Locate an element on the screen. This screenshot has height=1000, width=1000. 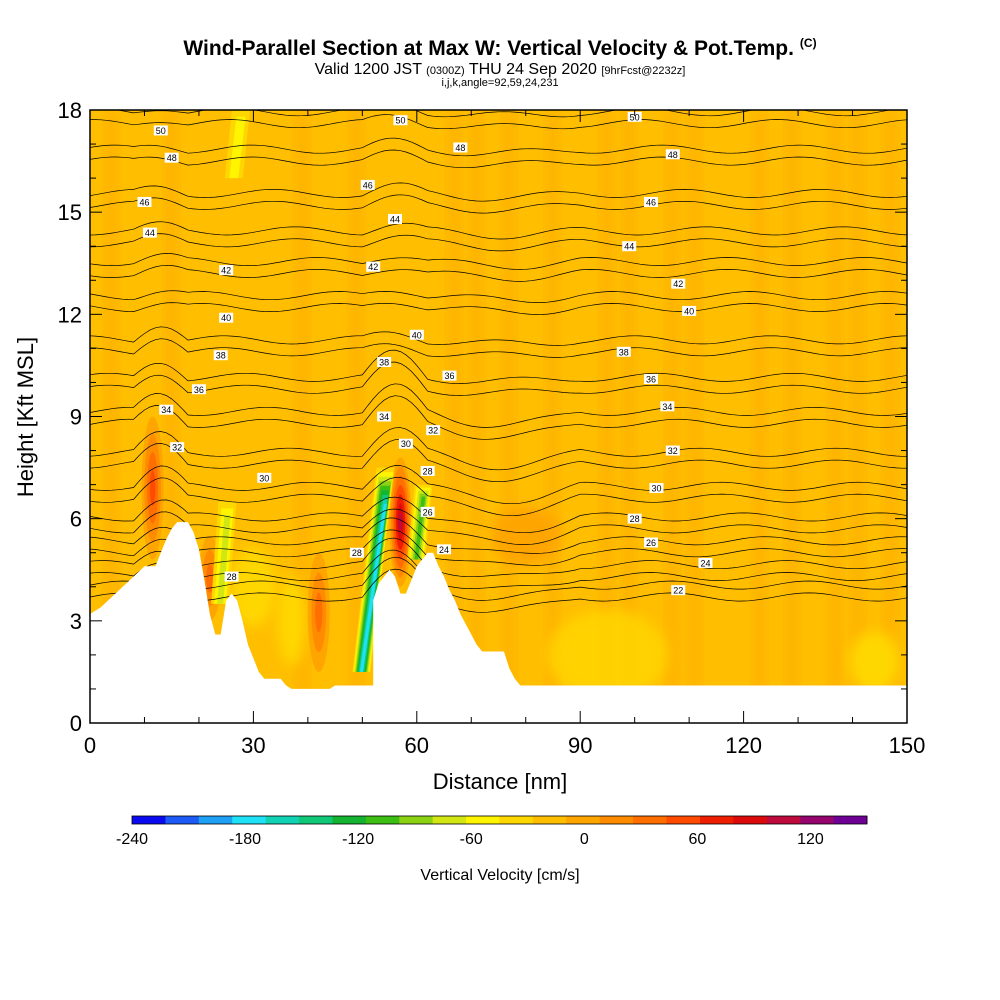
contour-label-text: 36 is located at coordinates (199, 390).